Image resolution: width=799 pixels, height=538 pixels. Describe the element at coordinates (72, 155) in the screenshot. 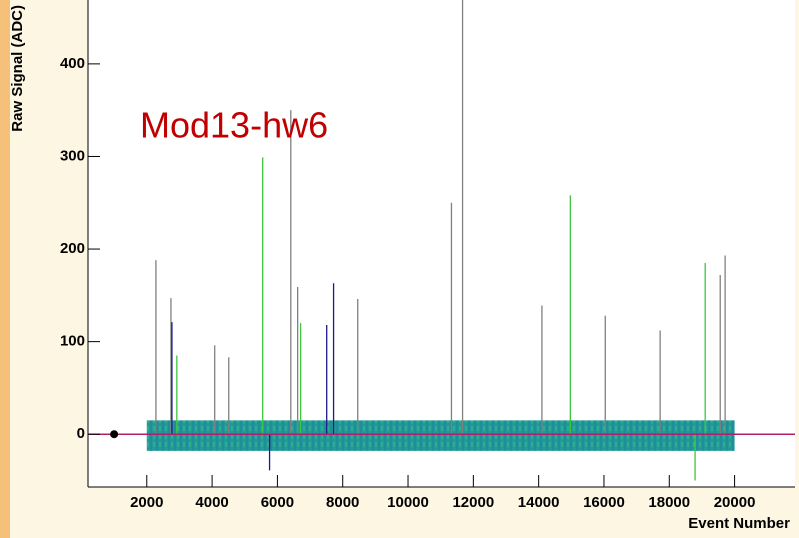

I see `y-tick-label: 300` at that location.